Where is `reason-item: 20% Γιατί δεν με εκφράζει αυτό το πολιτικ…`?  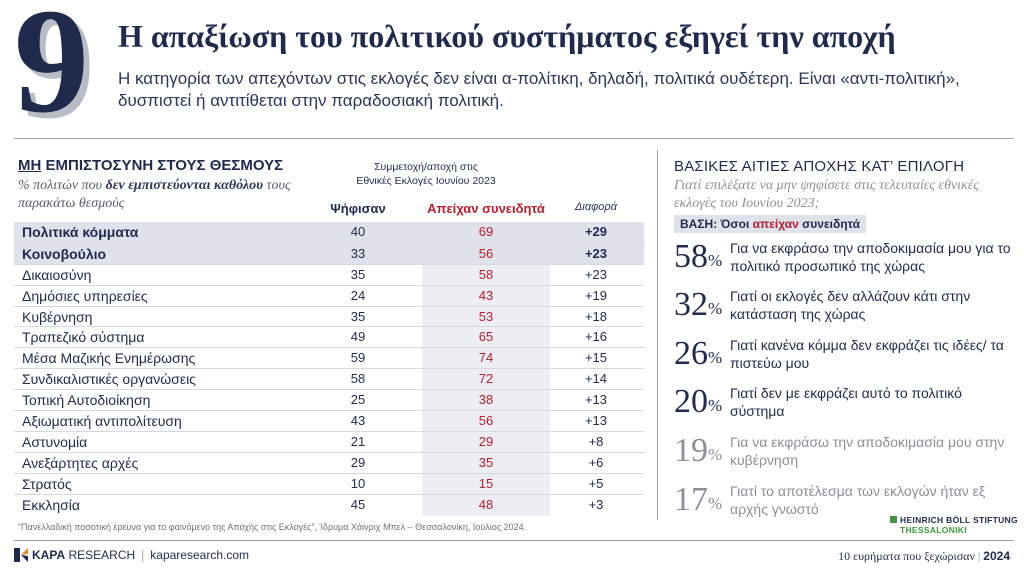
reason-item: 20% Γιατί δεν με εκφράζει αυτό το πολιτικ… is located at coordinates (844, 403).